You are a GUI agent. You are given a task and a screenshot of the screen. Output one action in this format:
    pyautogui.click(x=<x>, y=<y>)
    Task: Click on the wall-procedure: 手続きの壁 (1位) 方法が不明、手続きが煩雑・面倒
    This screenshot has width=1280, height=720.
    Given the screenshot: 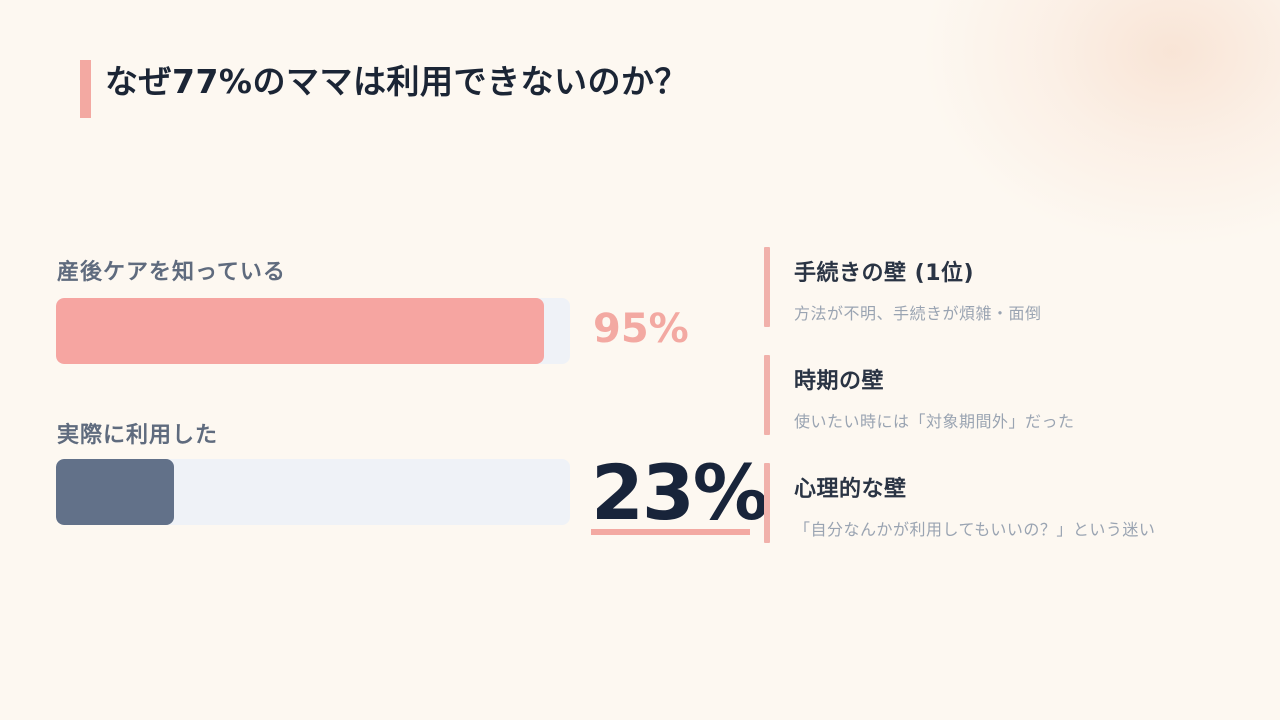 What is the action you would take?
    pyautogui.click(x=1004, y=287)
    